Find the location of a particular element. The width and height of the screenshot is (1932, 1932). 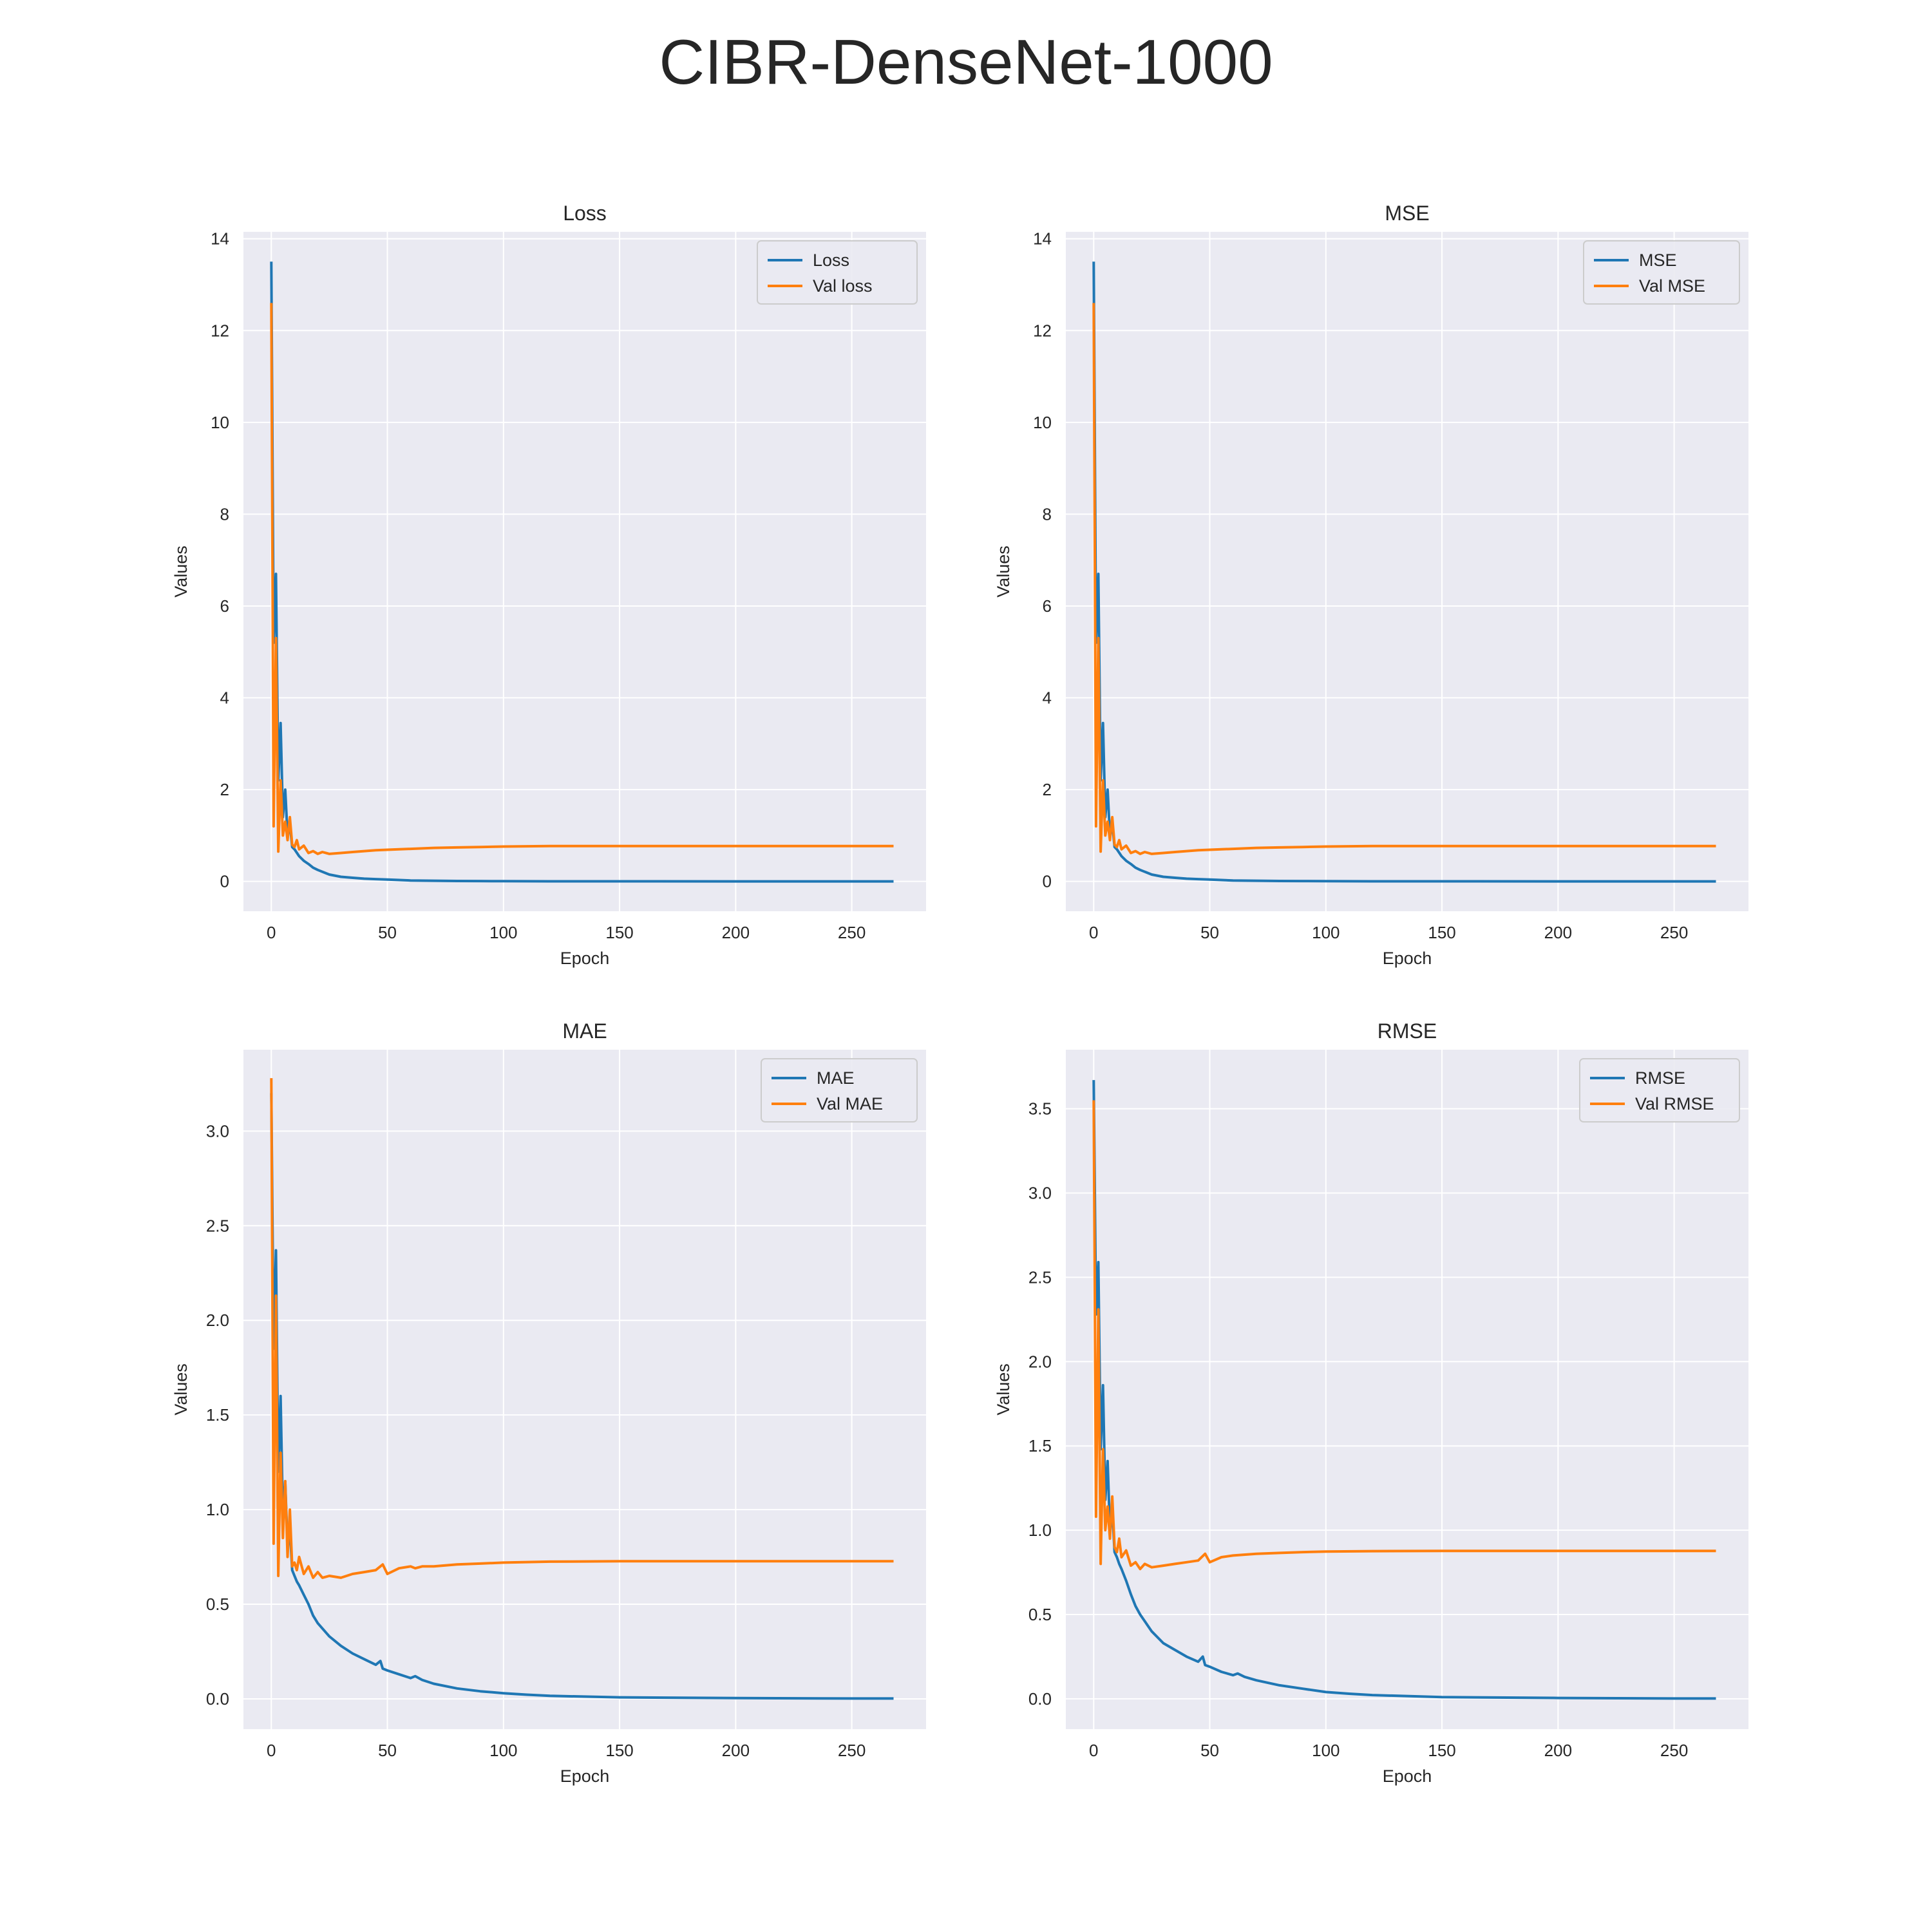

mse-y-tick-label: 0 is located at coordinates (1047, 881).